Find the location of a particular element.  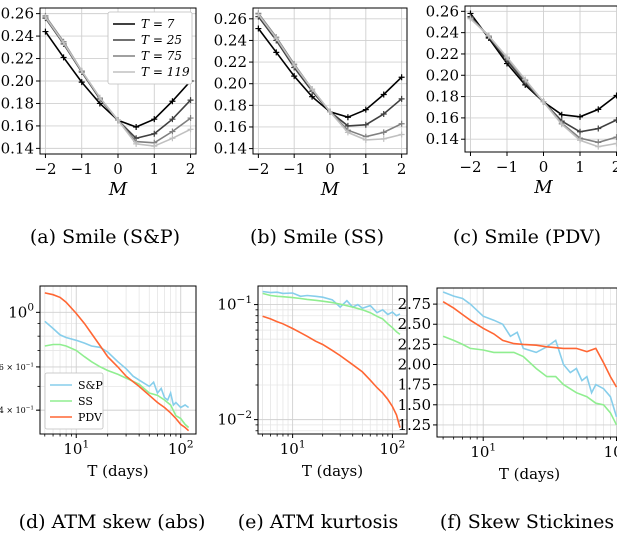

legend-label: S&P is located at coordinates (90, 385).